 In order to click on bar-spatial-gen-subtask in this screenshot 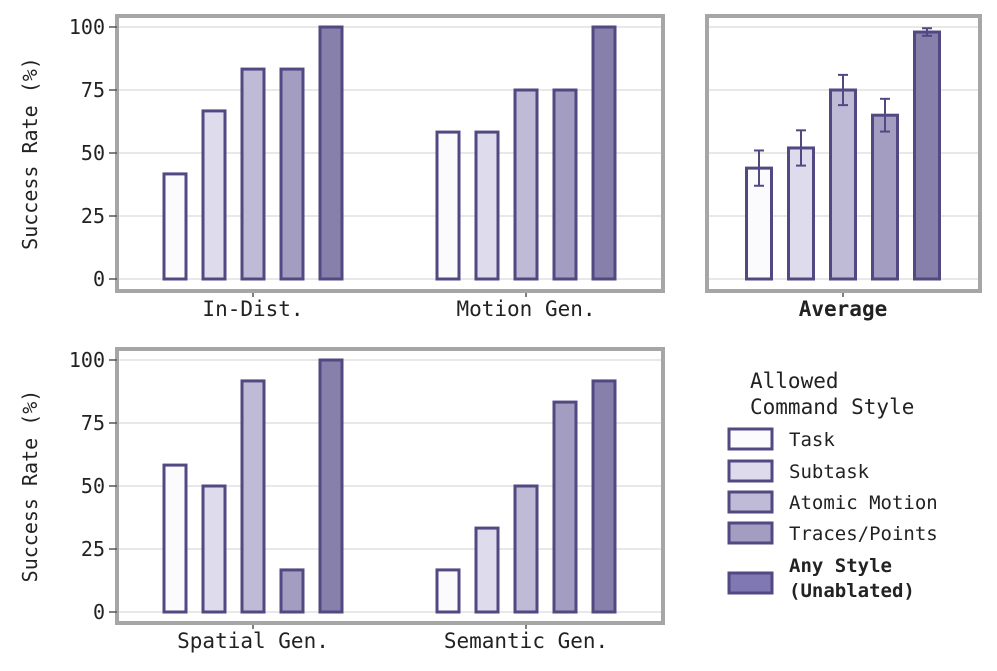, I will do `click(214, 549)`.